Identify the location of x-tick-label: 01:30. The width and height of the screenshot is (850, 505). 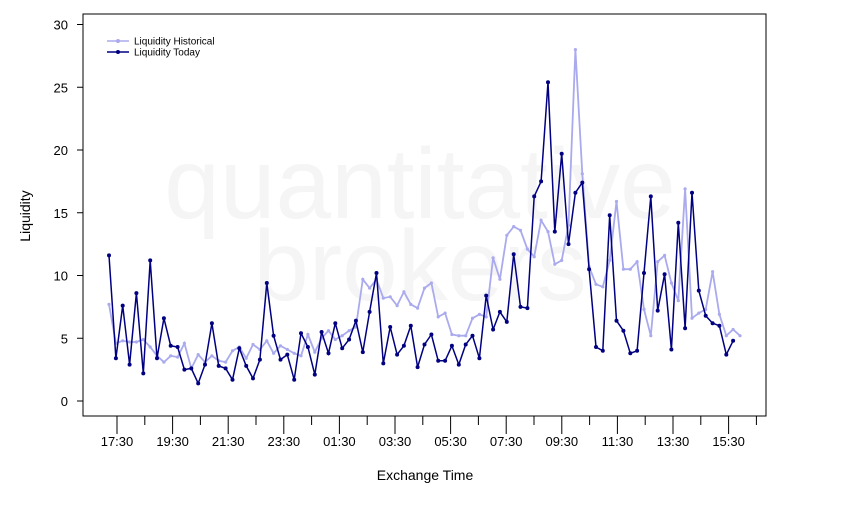
(339, 441).